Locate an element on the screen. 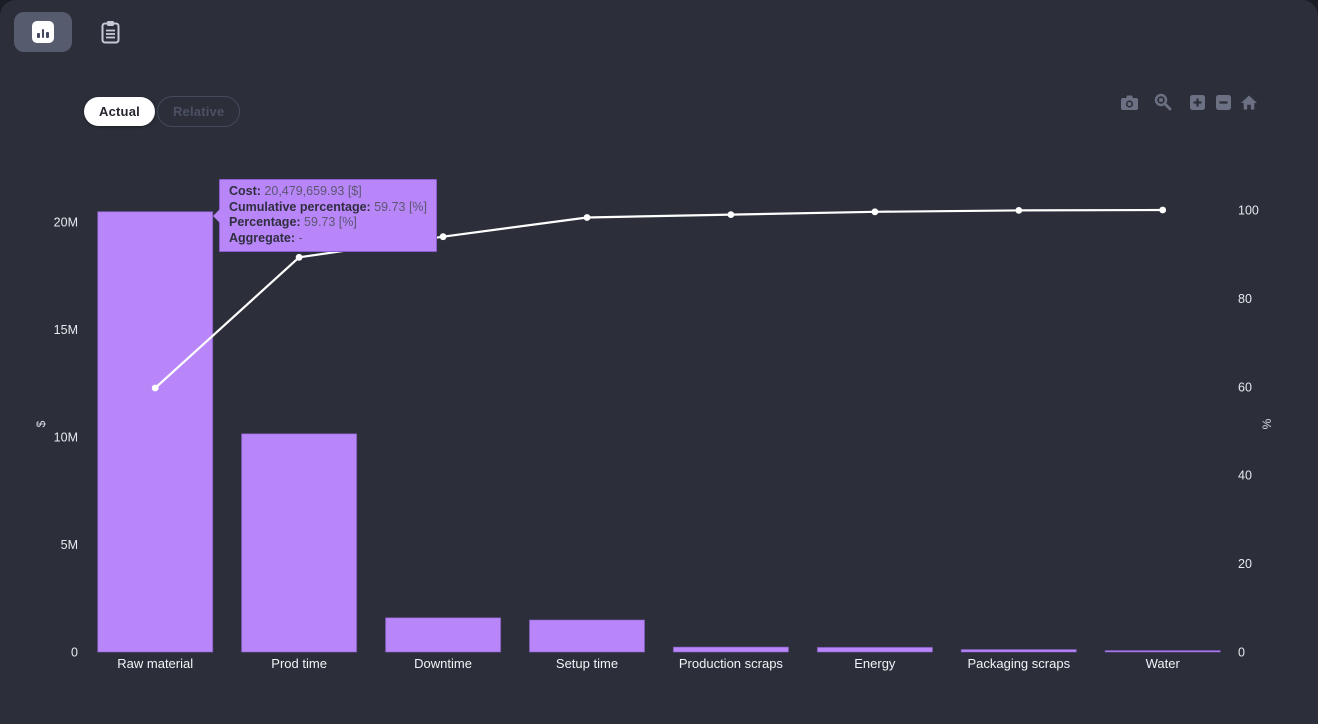 The width and height of the screenshot is (1318, 724). bar-downtime is located at coordinates (443, 635).